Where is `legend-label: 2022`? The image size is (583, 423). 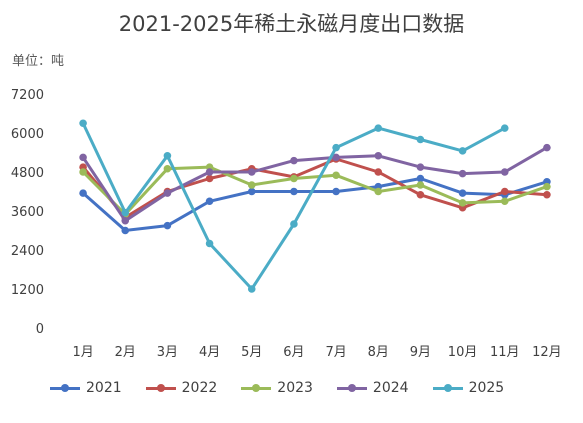
legend-label: 2022 is located at coordinates (199, 388).